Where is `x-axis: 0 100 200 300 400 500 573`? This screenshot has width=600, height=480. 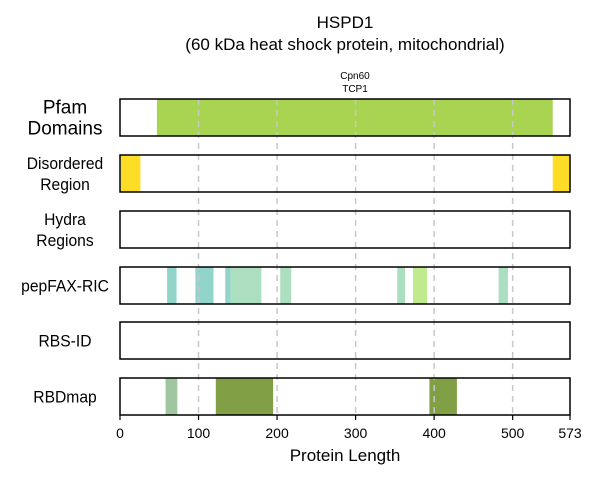 x-axis: 0 100 200 300 400 500 573 is located at coordinates (349, 428).